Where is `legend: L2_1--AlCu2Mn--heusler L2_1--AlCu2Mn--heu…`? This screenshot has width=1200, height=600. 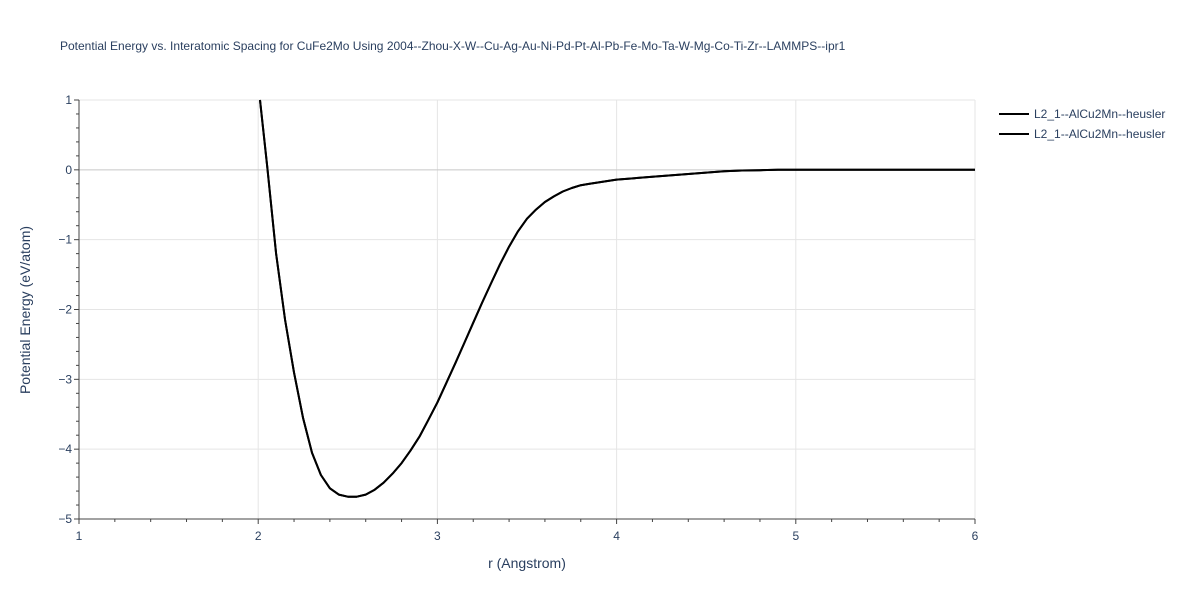
legend: L2_1--AlCu2Mn--heusler L2_1--AlCu2Mn--heu… is located at coordinates (1082, 124).